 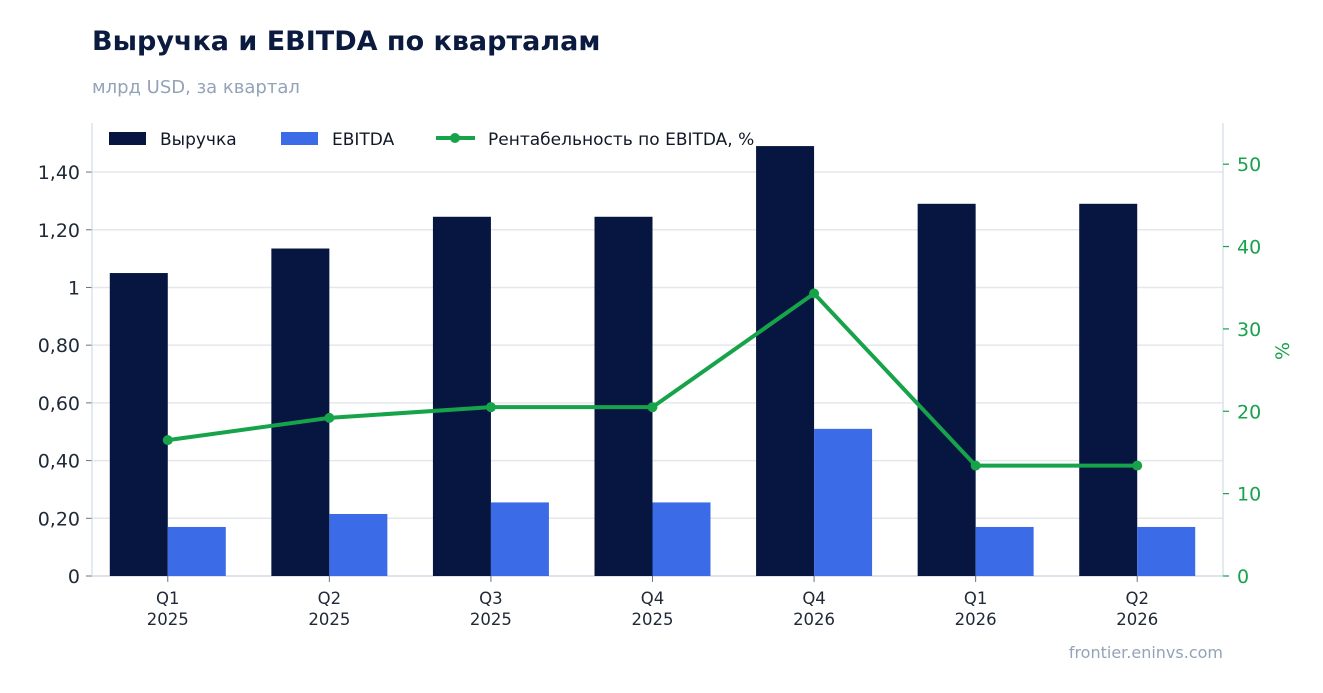 What do you see at coordinates (1249, 248) in the screenshot?
I see `y-right-tick-label: 40` at bounding box center [1249, 248].